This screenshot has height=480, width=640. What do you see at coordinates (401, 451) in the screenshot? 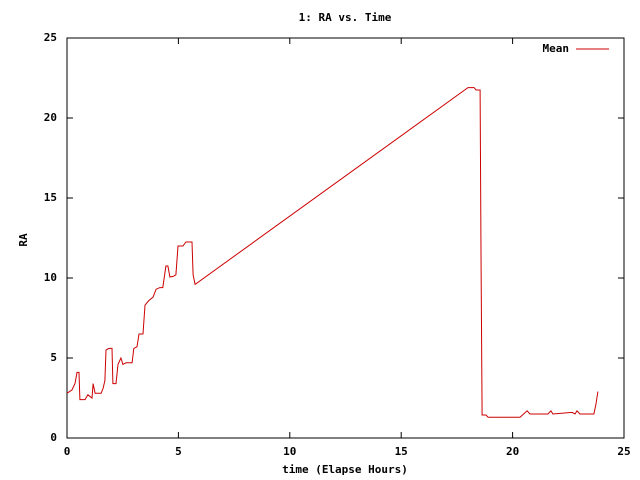
I see `x-tick-label: 15` at bounding box center [401, 451].